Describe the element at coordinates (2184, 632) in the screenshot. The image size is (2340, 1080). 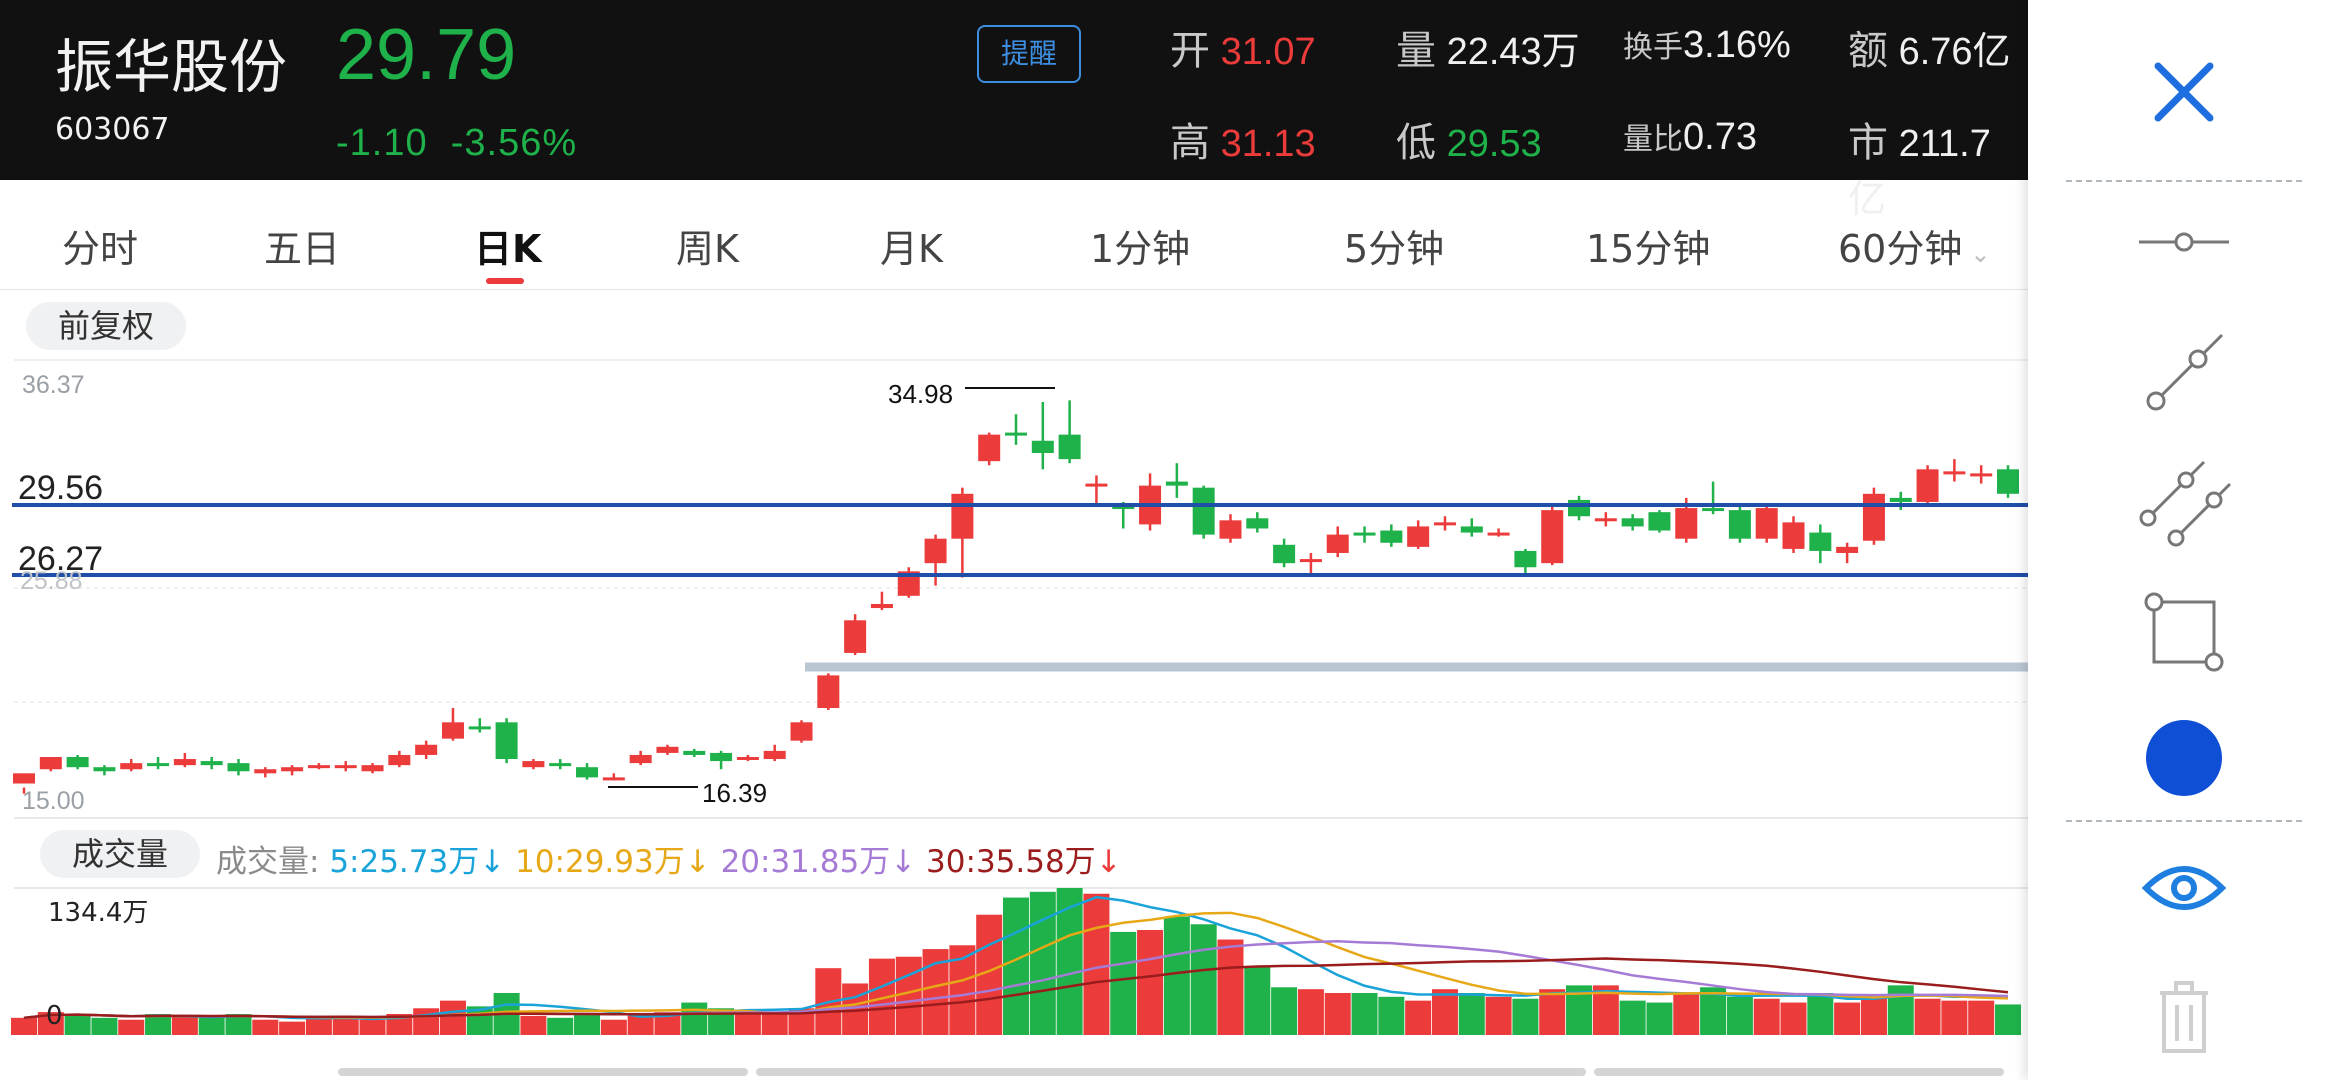
I see `rectangle-tool-icon` at that location.